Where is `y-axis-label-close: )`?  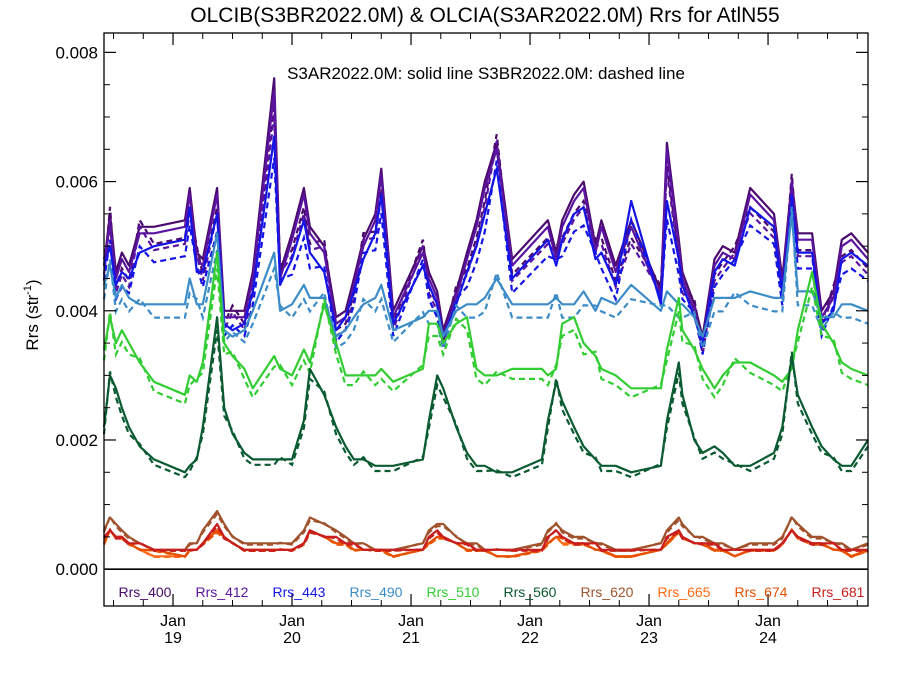
y-axis-label-close: ) is located at coordinates (32, 282).